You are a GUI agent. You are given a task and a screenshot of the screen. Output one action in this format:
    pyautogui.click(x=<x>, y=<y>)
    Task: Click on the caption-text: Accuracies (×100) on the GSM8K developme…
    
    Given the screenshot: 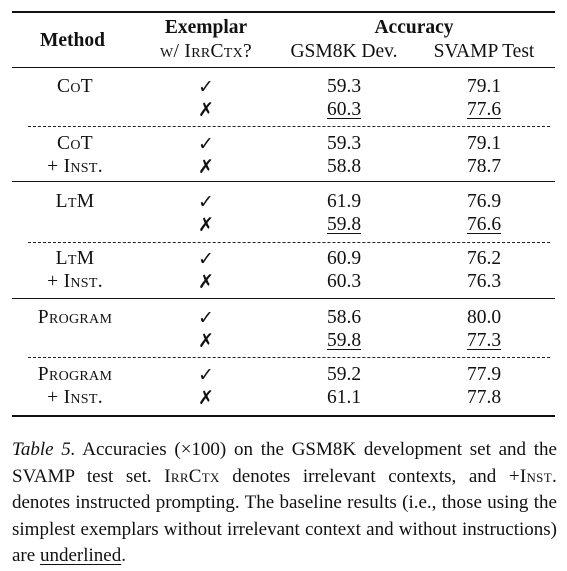 What is the action you would take?
    pyautogui.click(x=284, y=463)
    